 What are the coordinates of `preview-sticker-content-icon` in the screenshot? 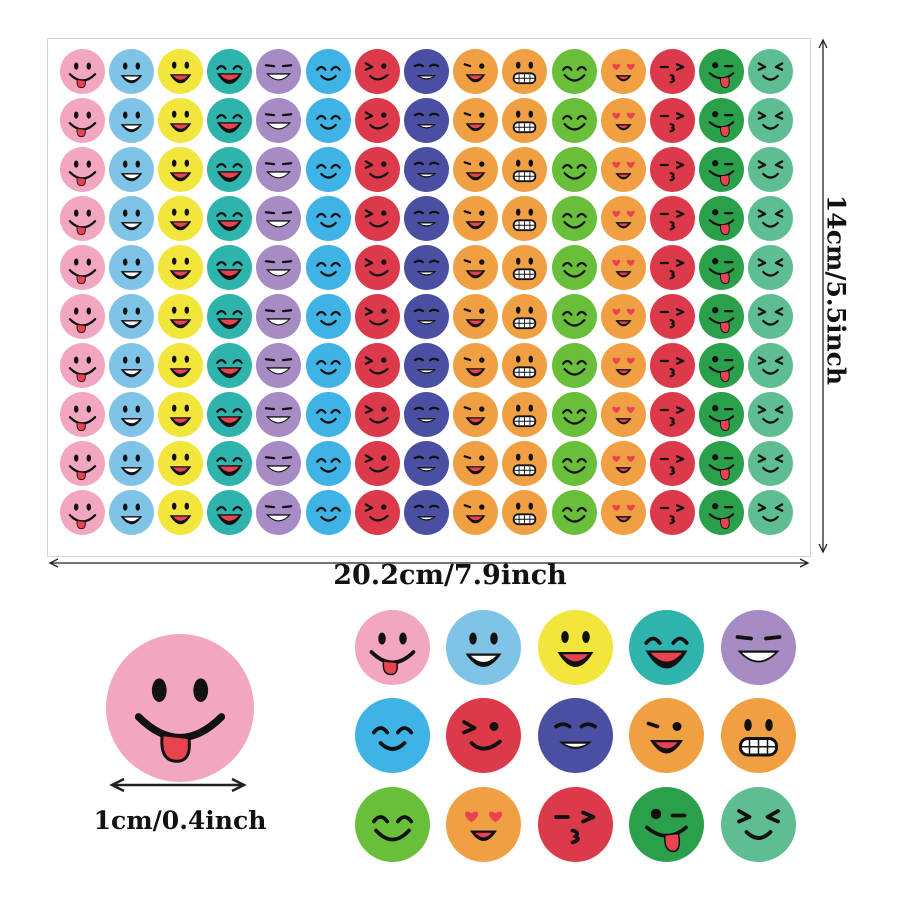 It's located at (392, 824).